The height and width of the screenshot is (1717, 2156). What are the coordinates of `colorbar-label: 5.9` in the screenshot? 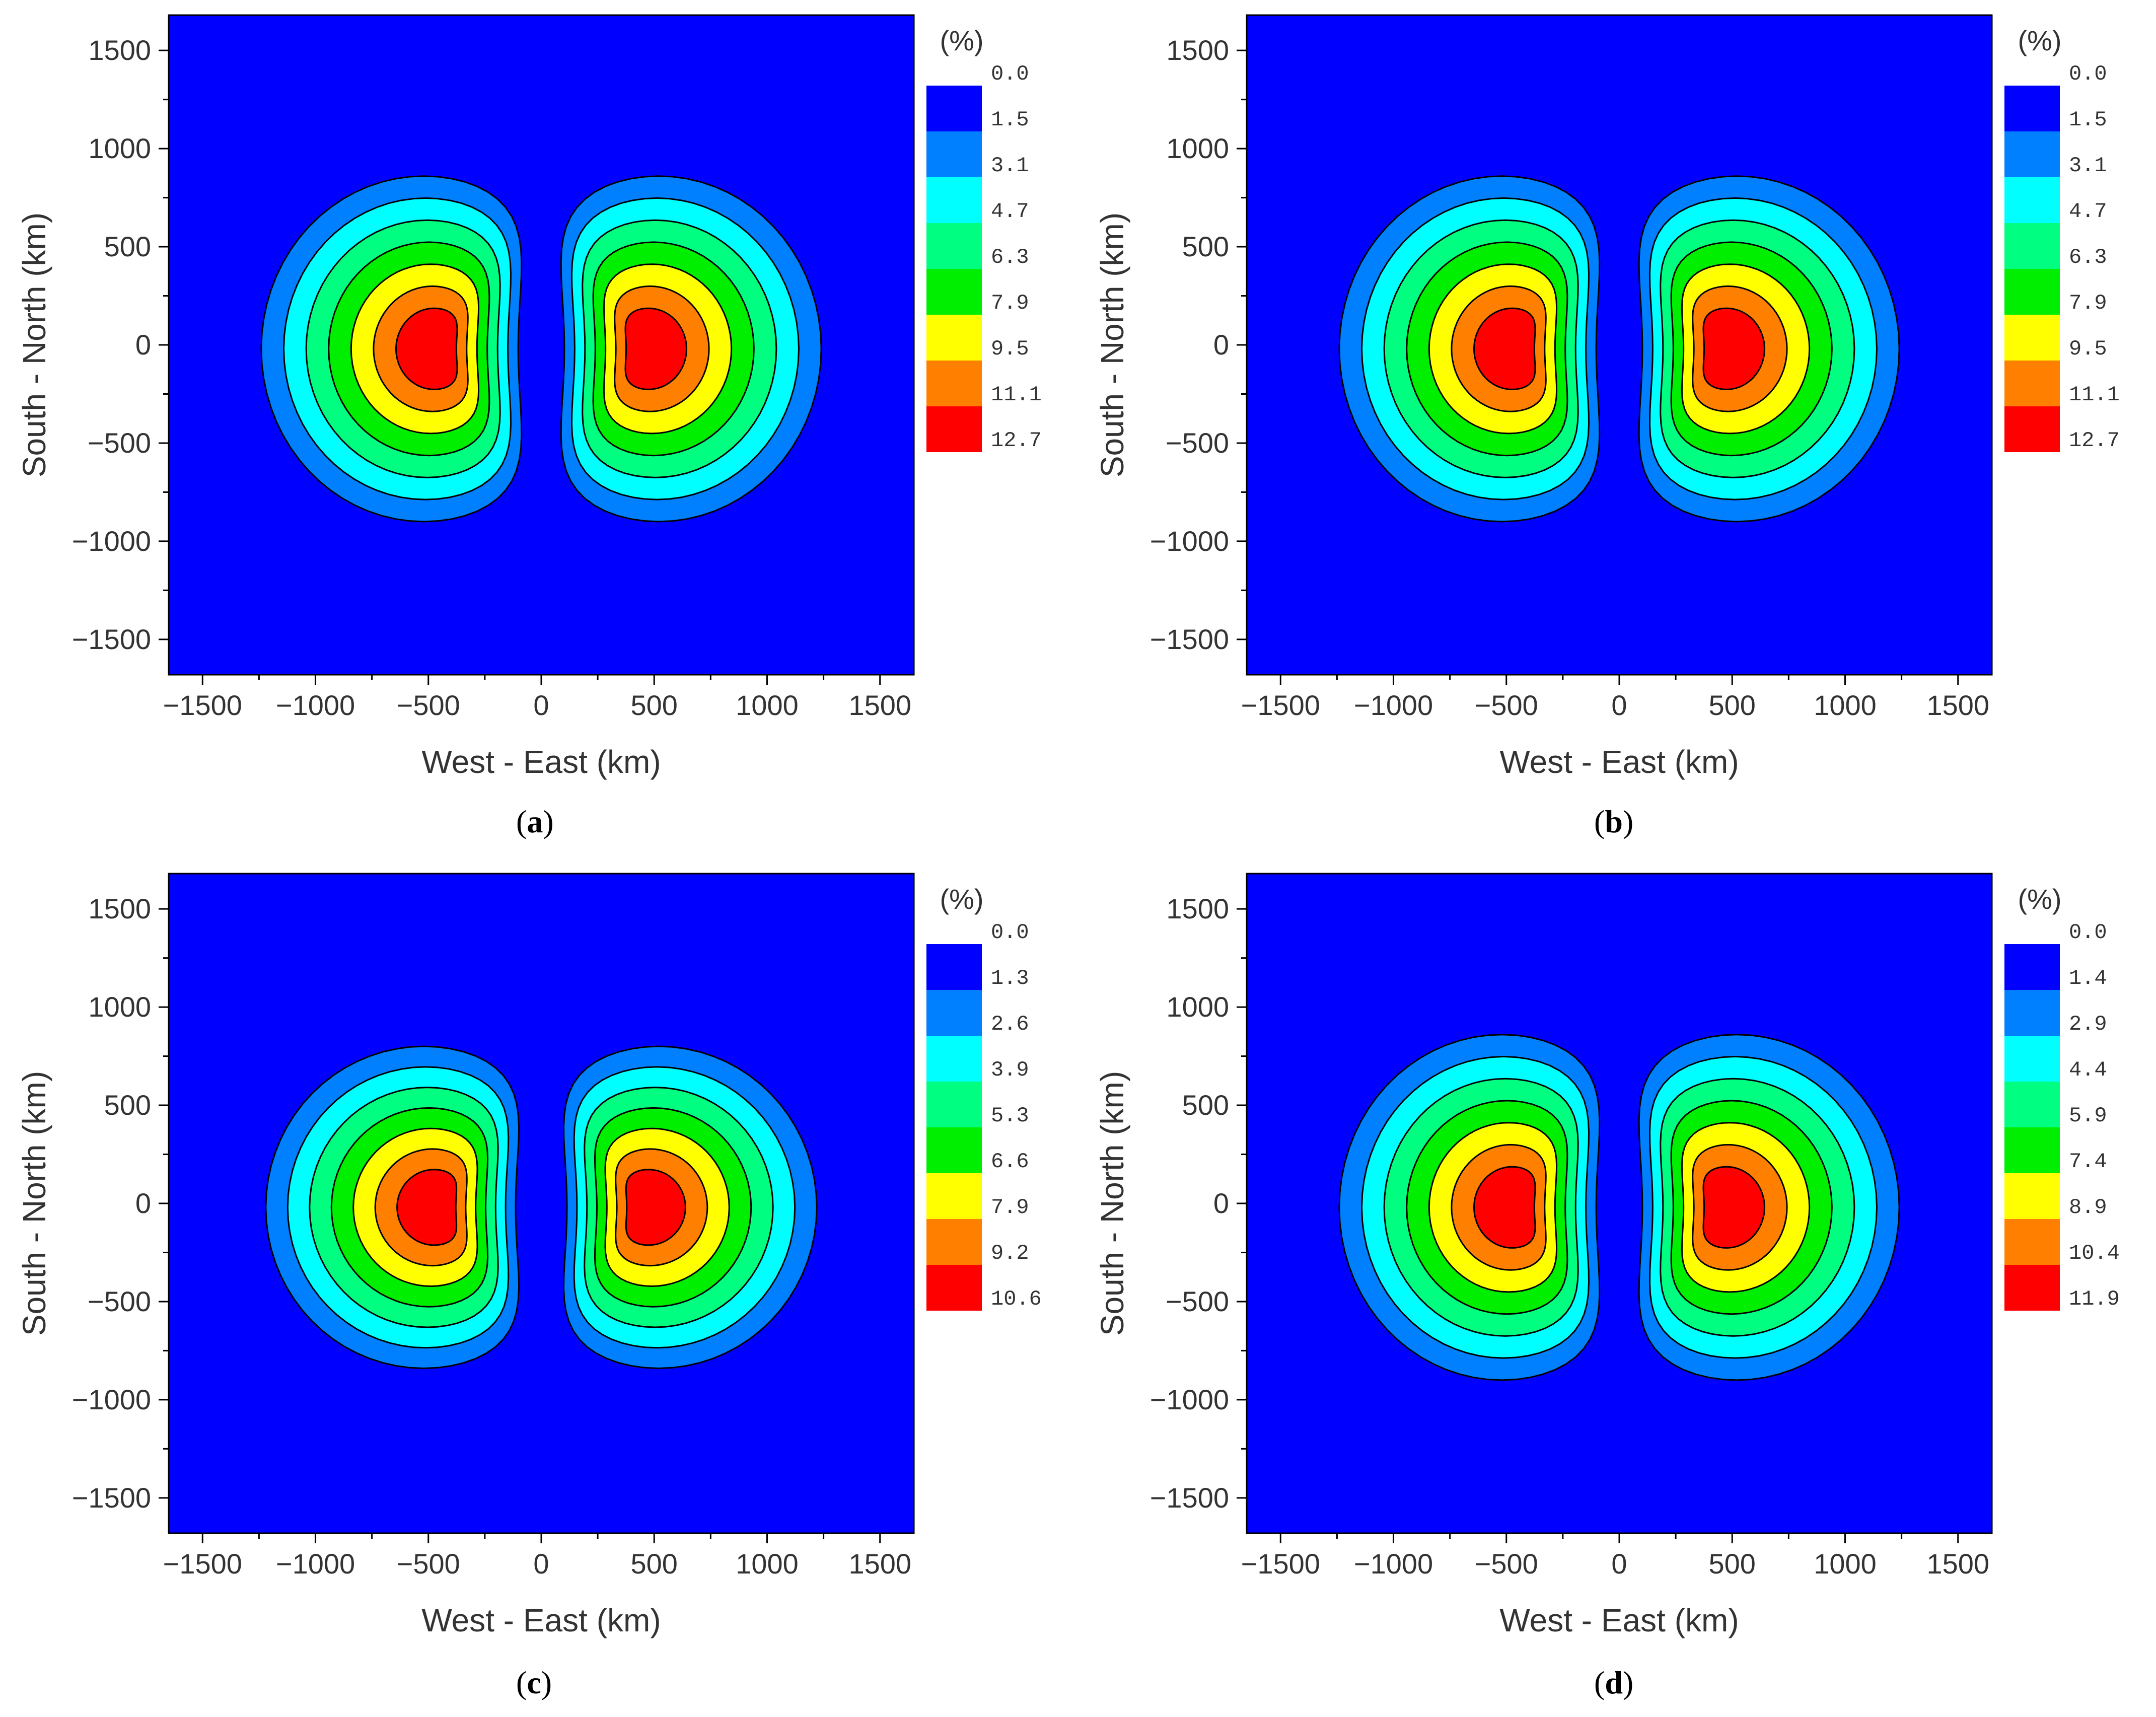 It's located at (2088, 1116).